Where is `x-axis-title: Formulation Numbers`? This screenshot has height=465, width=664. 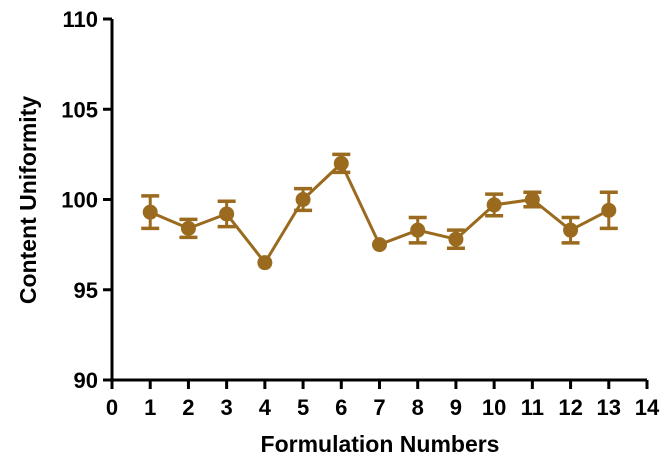
x-axis-title: Formulation Numbers is located at coordinates (380, 444).